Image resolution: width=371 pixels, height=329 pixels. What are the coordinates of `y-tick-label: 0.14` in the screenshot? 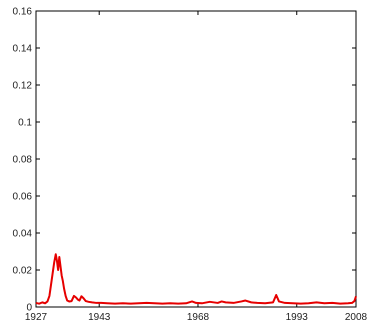 It's located at (23, 49).